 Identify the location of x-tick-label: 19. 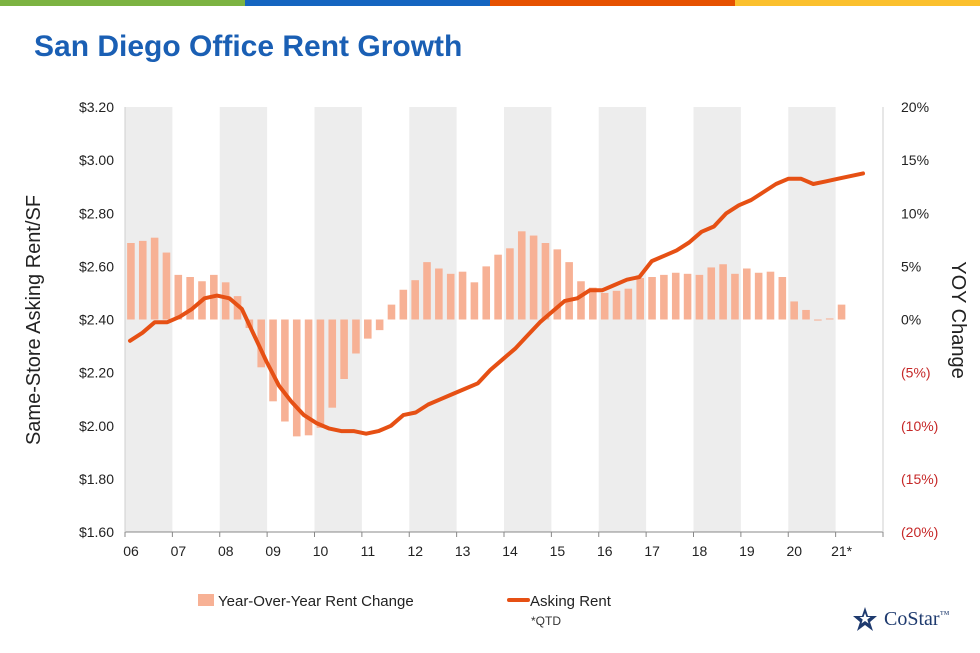
(747, 551).